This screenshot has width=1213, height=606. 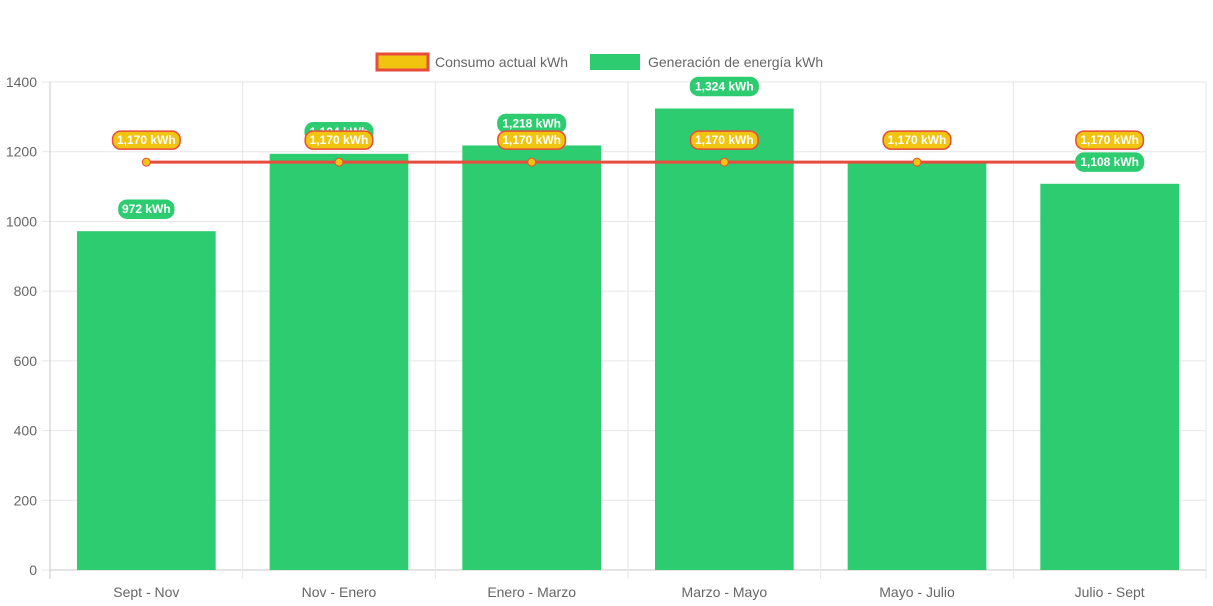 What do you see at coordinates (339, 592) in the screenshot?
I see `x-tick-label: Nov - Enero` at bounding box center [339, 592].